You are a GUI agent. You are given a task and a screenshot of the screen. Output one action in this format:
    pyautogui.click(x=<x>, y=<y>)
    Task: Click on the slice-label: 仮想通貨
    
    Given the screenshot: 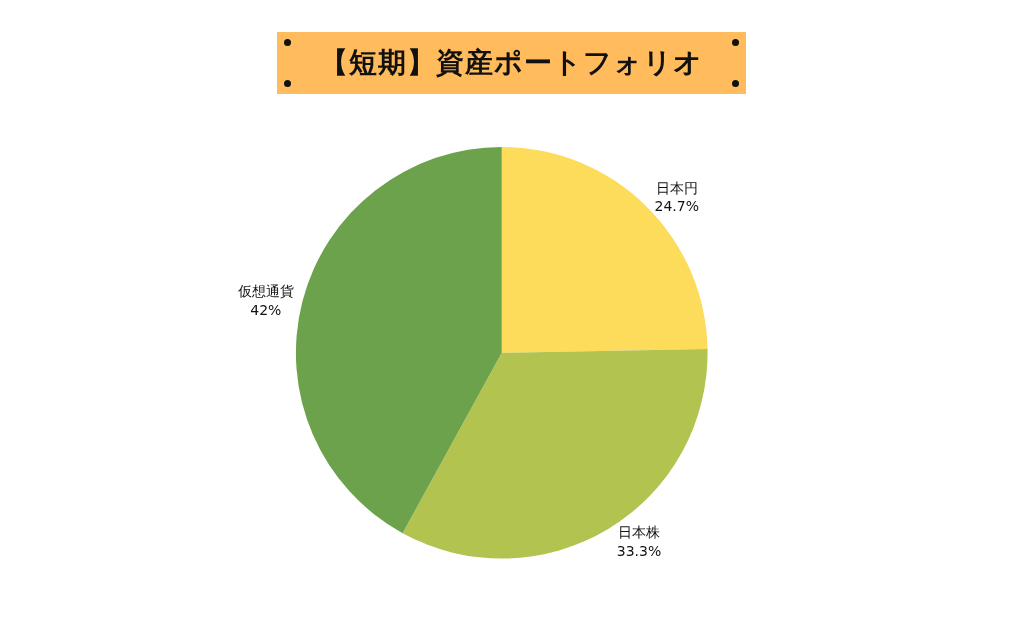 What is the action you would take?
    pyautogui.click(x=265, y=291)
    